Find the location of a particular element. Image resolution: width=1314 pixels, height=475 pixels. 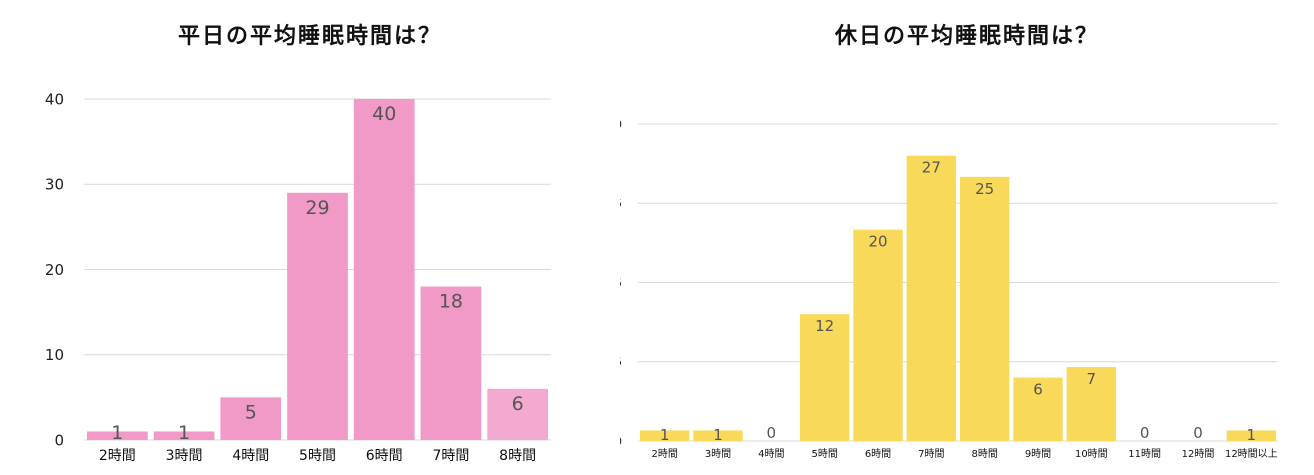

weekday-ytick-label: 0 is located at coordinates (59, 440).